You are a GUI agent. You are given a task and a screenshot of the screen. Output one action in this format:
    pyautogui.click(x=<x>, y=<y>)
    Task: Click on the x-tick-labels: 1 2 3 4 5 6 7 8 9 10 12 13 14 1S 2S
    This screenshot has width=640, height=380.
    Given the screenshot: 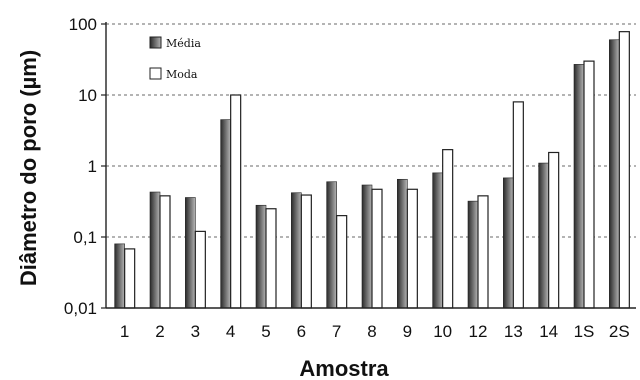 What is the action you would take?
    pyautogui.click(x=375, y=331)
    